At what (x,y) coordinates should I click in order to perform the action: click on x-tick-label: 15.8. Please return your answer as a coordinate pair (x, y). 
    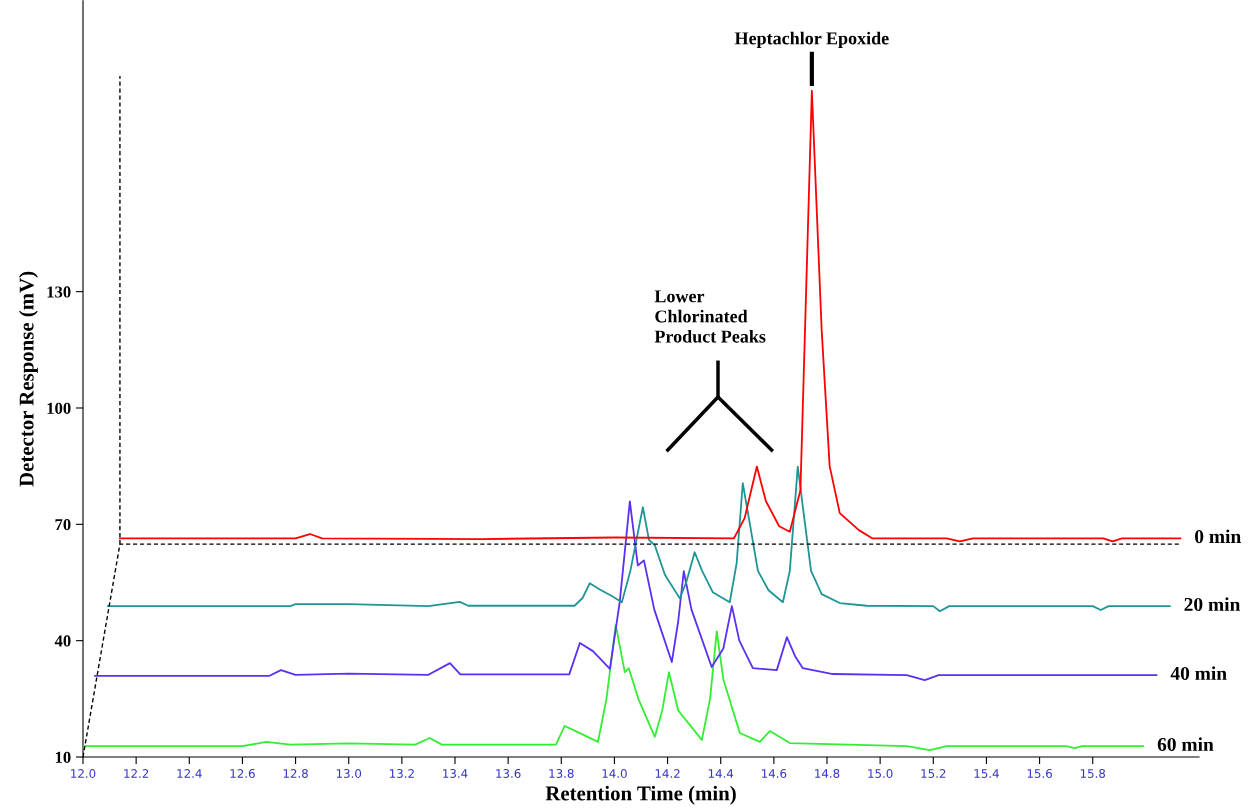
    Looking at the image, I should click on (1093, 773).